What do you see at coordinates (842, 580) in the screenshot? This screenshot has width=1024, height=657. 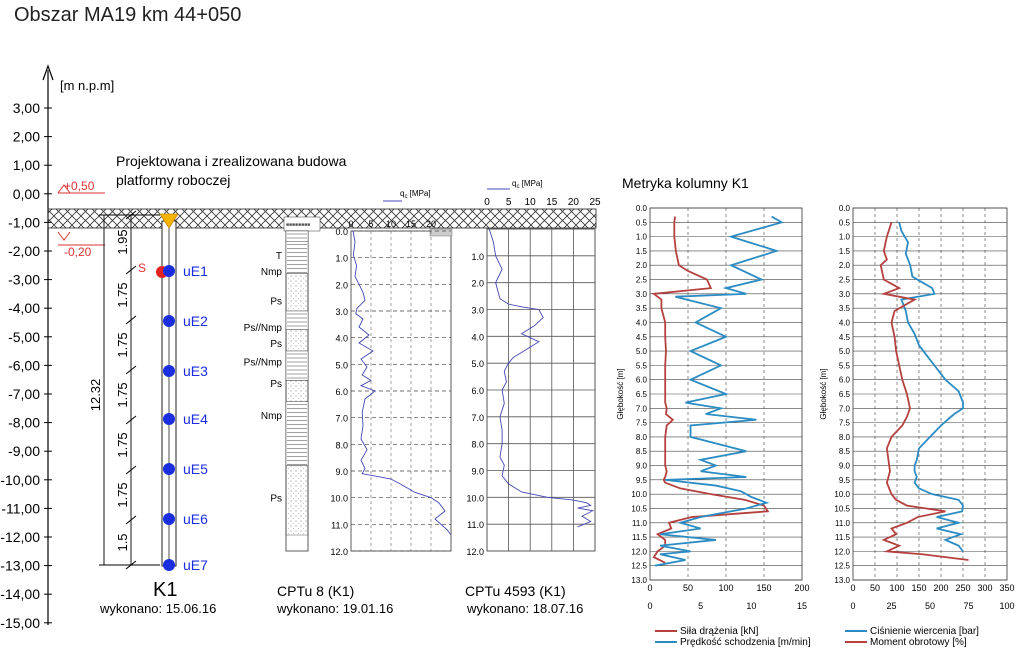 I see `metryka-depth-label: 13.0` at bounding box center [842, 580].